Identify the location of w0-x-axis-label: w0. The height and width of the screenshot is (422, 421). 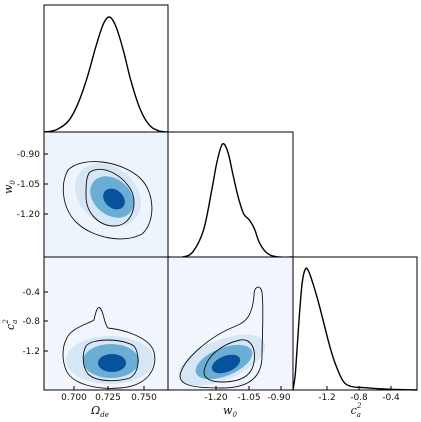
(230, 411).